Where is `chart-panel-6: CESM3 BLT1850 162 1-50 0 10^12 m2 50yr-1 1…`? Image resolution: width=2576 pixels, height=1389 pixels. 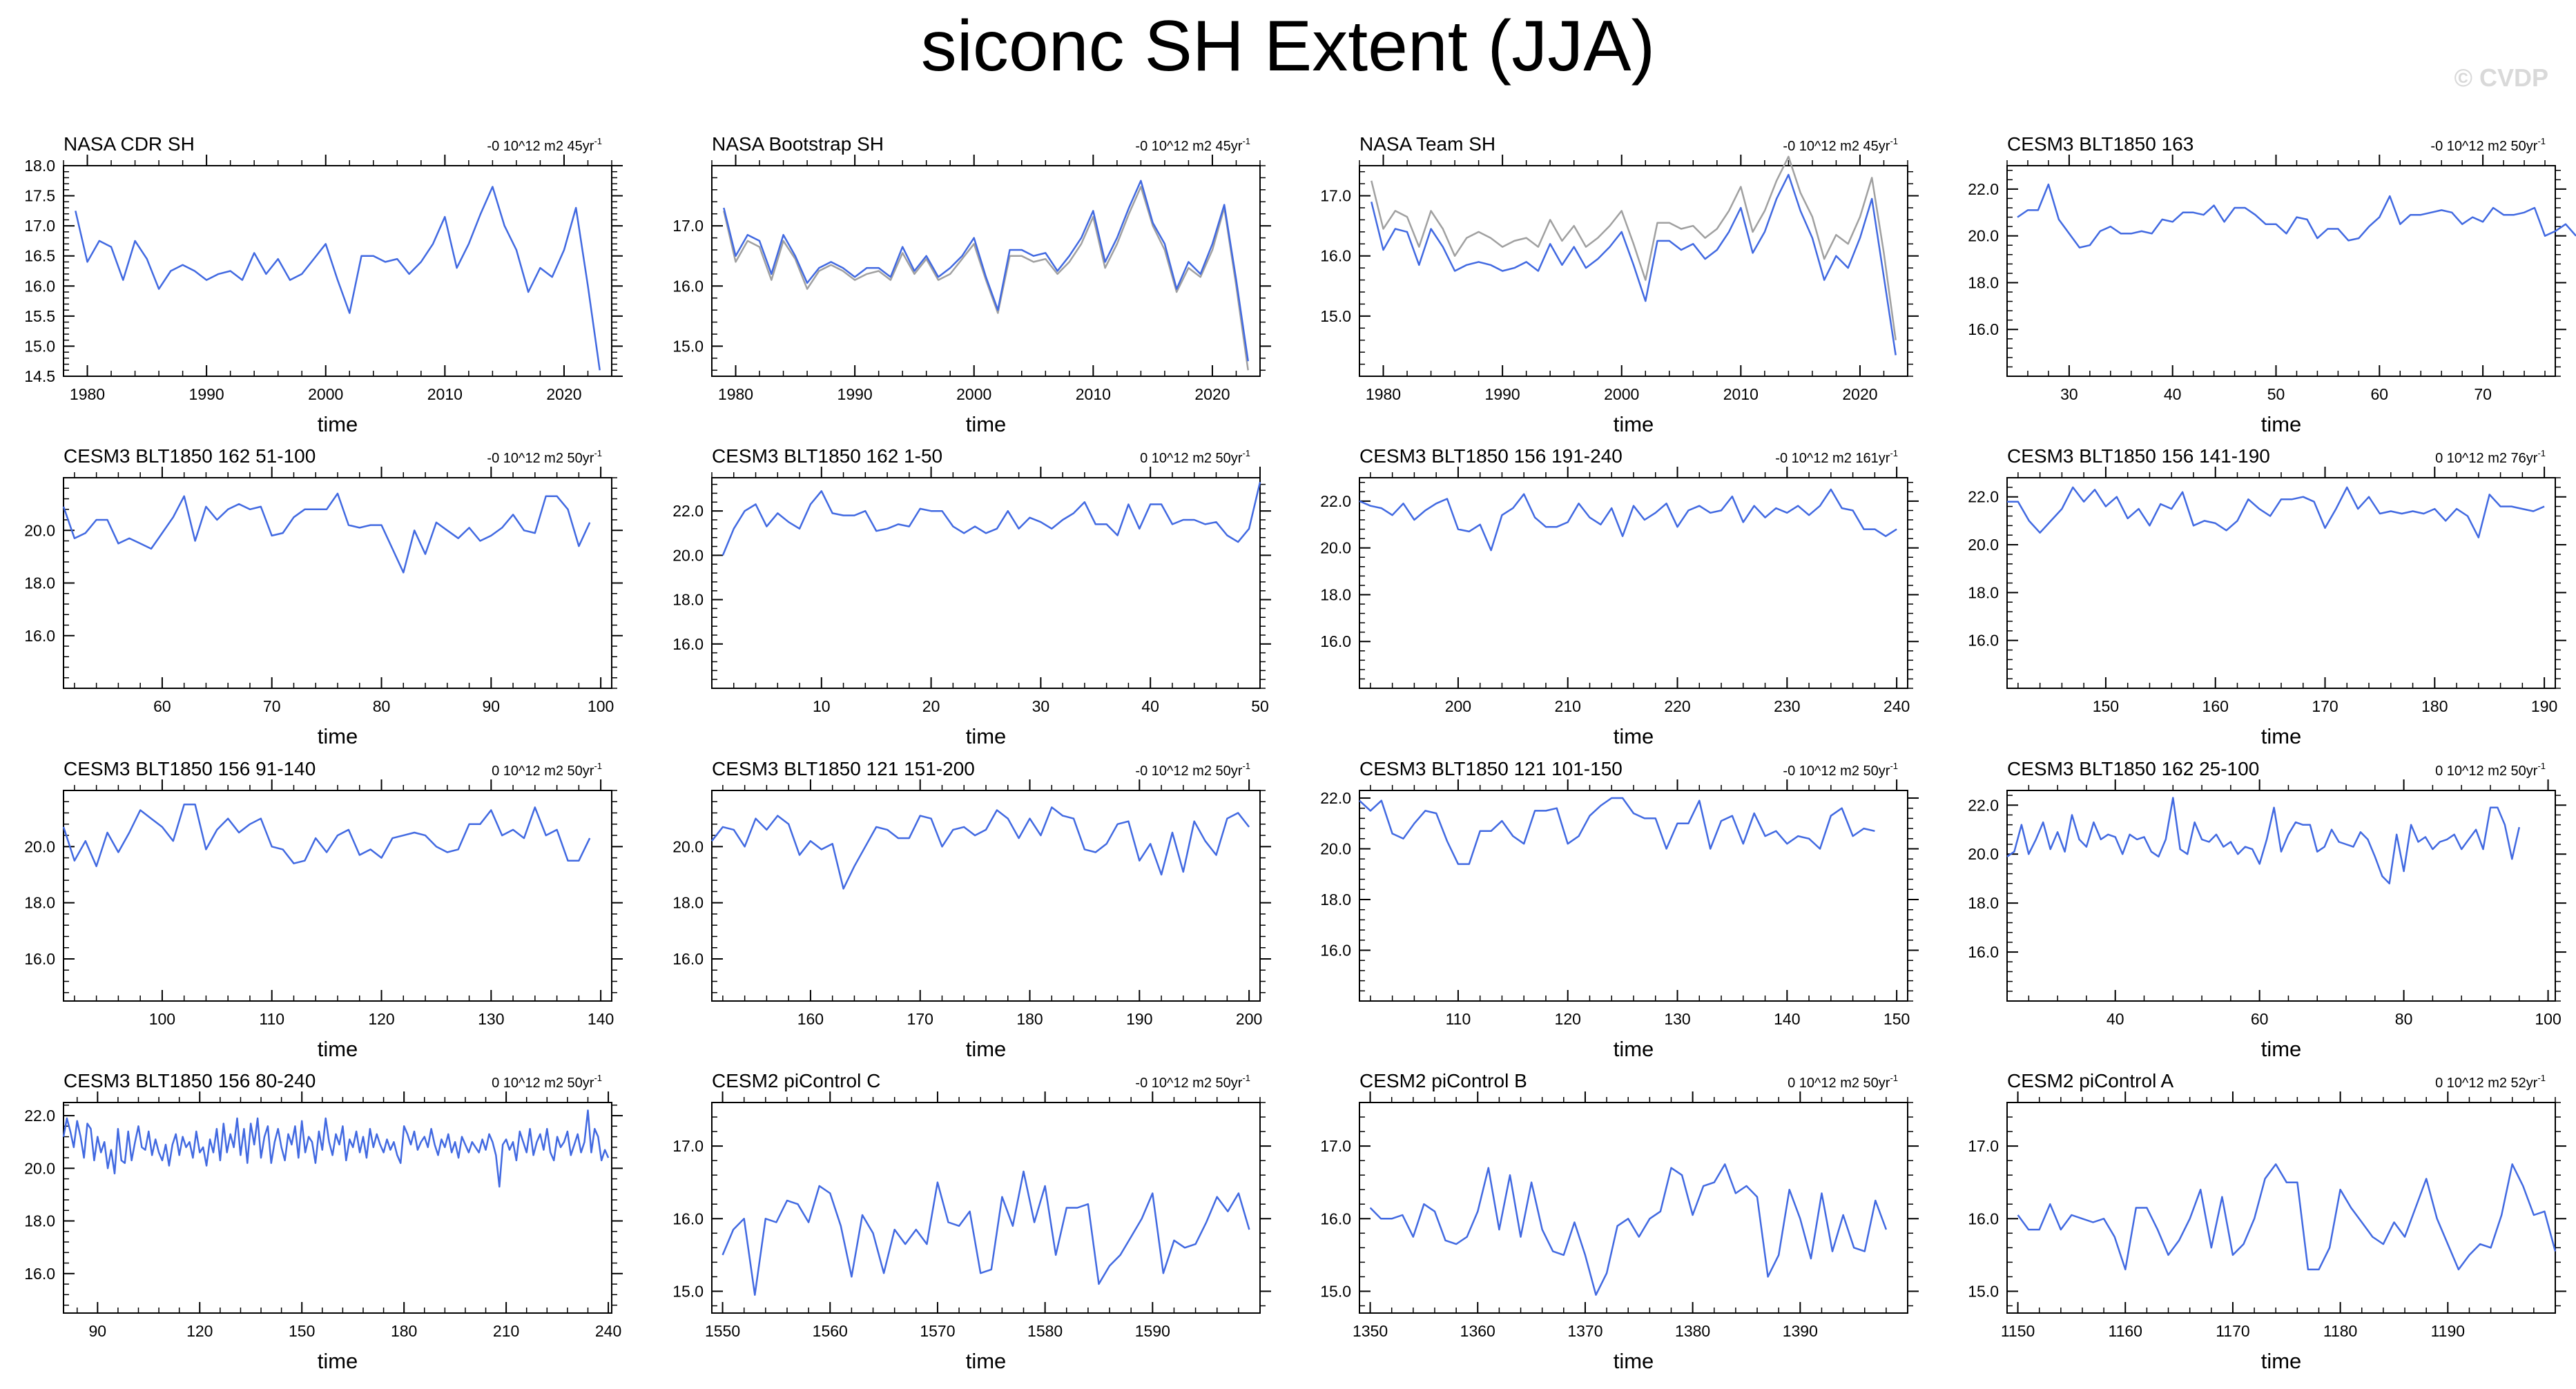 chart-panel-6: CESM3 BLT1850 162 1-50 0 10^12 m2 50yr-1 1… is located at coordinates (972, 596).